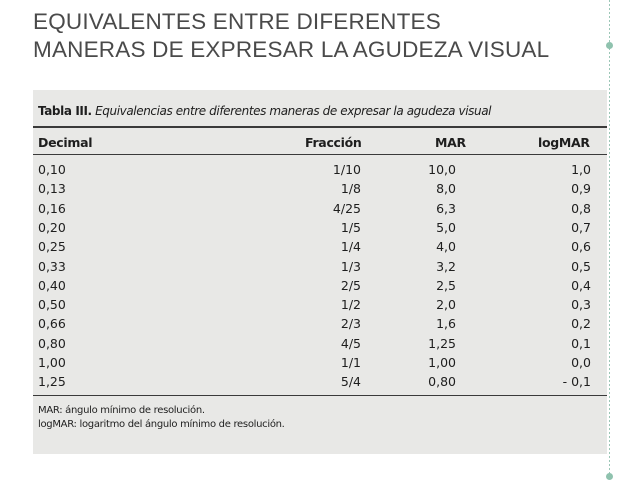  I want to click on cell-fraccion: 4/5, so click(350, 343).